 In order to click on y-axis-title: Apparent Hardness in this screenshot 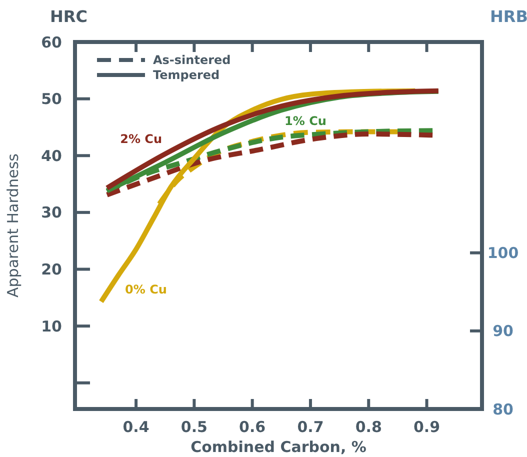, I will do `click(13, 225)`.